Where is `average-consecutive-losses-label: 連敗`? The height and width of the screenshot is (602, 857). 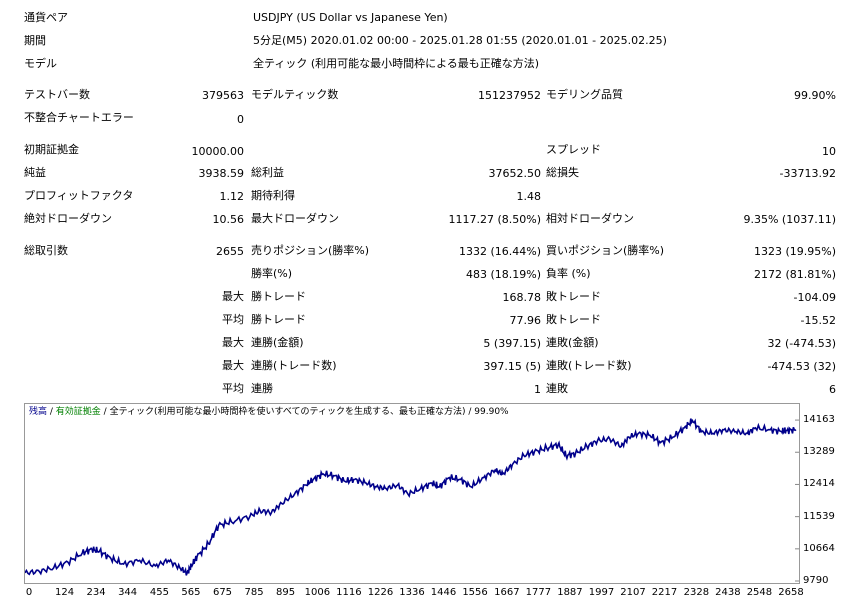
average-consecutive-losses-label: 連敗 is located at coordinates (557, 388).